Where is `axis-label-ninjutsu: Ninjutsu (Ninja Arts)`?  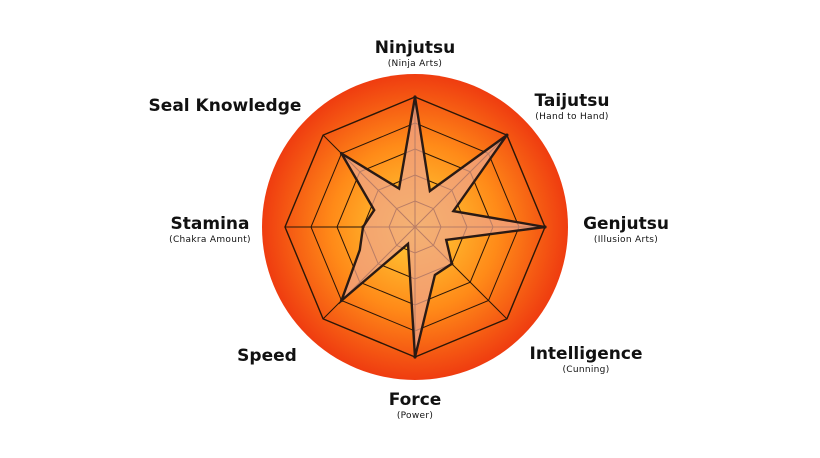 axis-label-ninjutsu: Ninjutsu (Ninja Arts) is located at coordinates (415, 54).